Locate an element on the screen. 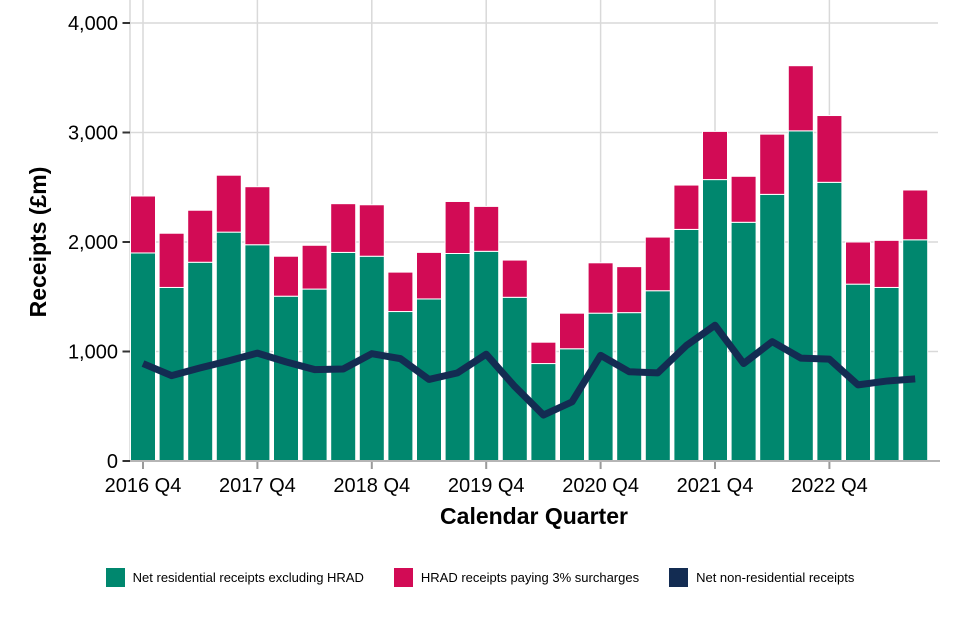  legend-label: Net non-residential receipts is located at coordinates (775, 577).